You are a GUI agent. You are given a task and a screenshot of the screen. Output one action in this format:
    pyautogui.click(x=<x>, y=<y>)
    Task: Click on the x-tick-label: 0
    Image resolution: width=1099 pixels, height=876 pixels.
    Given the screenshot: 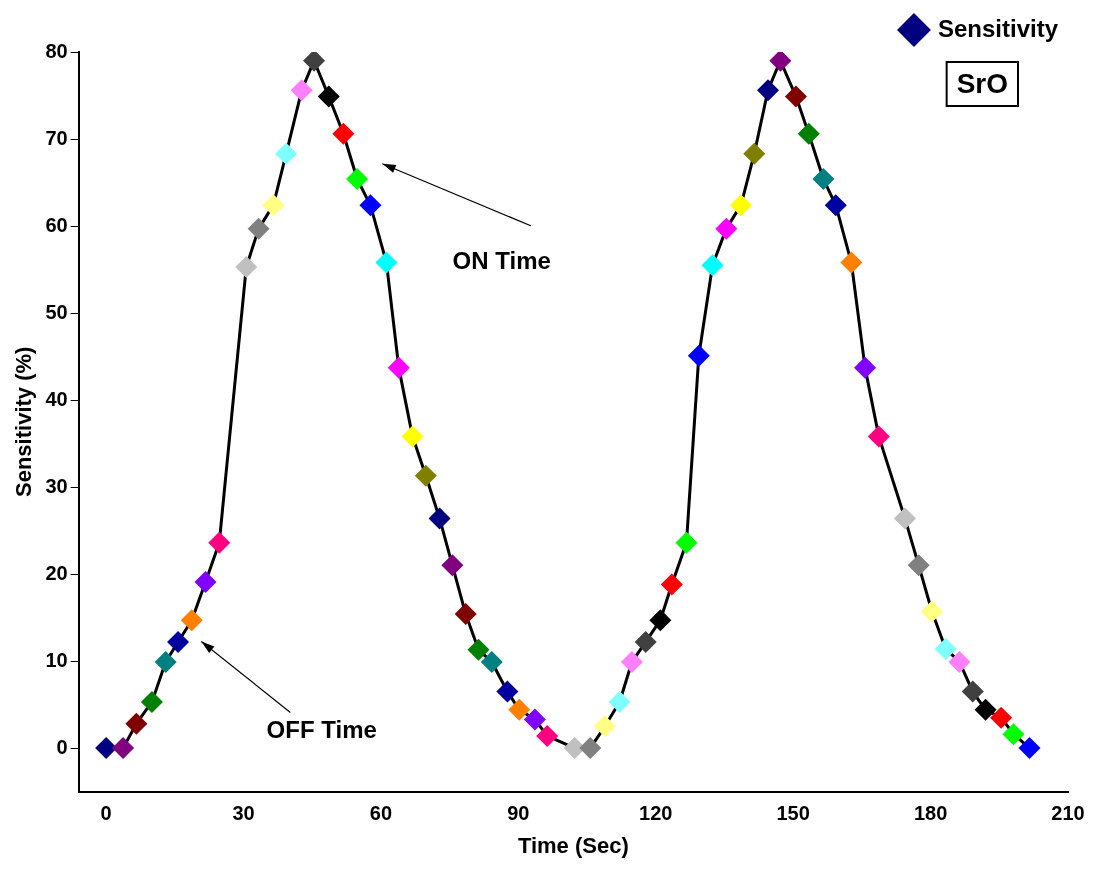 What is the action you would take?
    pyautogui.click(x=106, y=813)
    